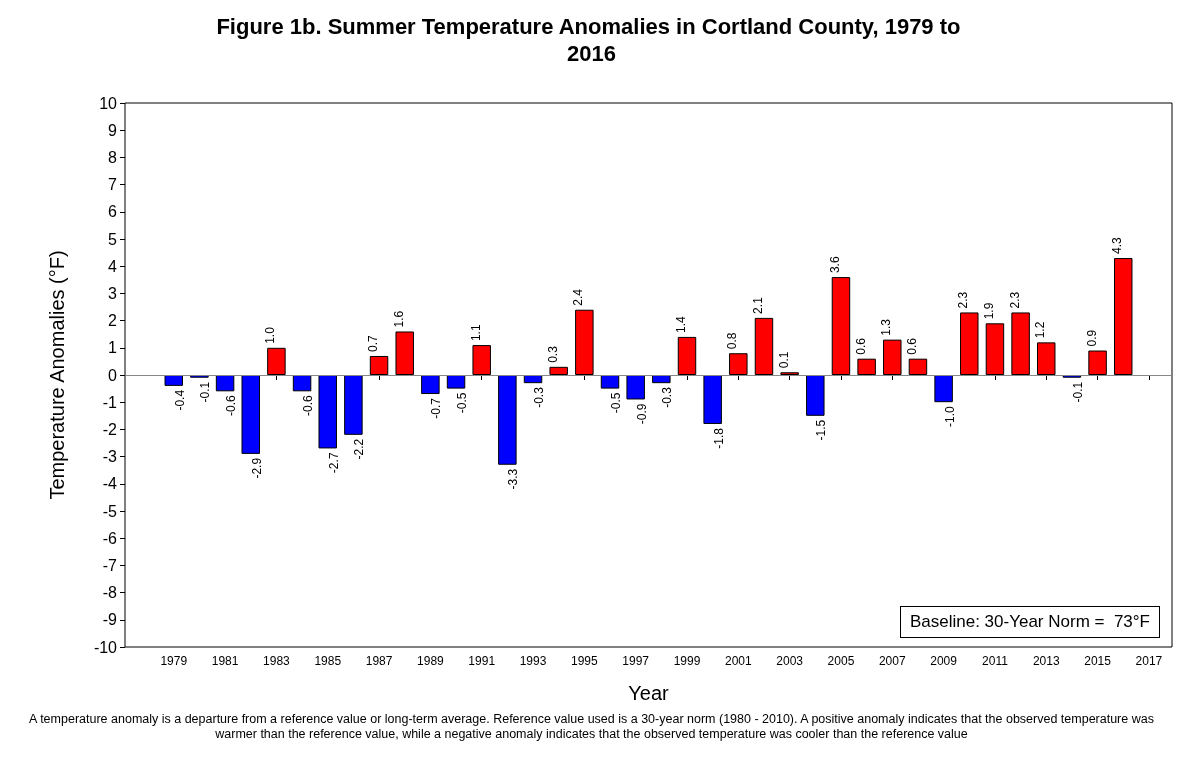  I want to click on x-tick-label: 1987, so click(379, 661).